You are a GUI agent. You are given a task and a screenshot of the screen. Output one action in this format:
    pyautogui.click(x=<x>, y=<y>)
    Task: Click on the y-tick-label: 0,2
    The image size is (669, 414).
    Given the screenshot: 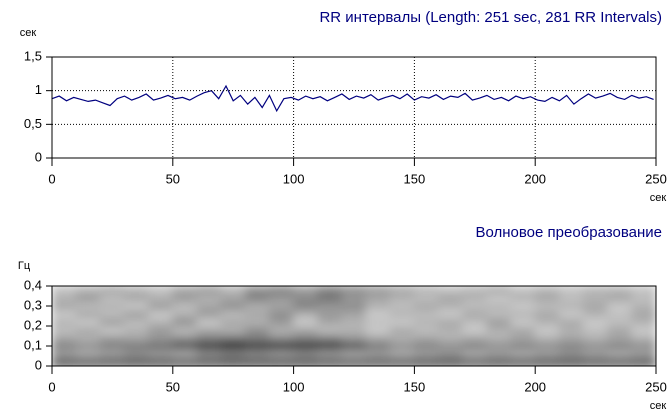 What is the action you would take?
    pyautogui.click(x=33, y=324)
    